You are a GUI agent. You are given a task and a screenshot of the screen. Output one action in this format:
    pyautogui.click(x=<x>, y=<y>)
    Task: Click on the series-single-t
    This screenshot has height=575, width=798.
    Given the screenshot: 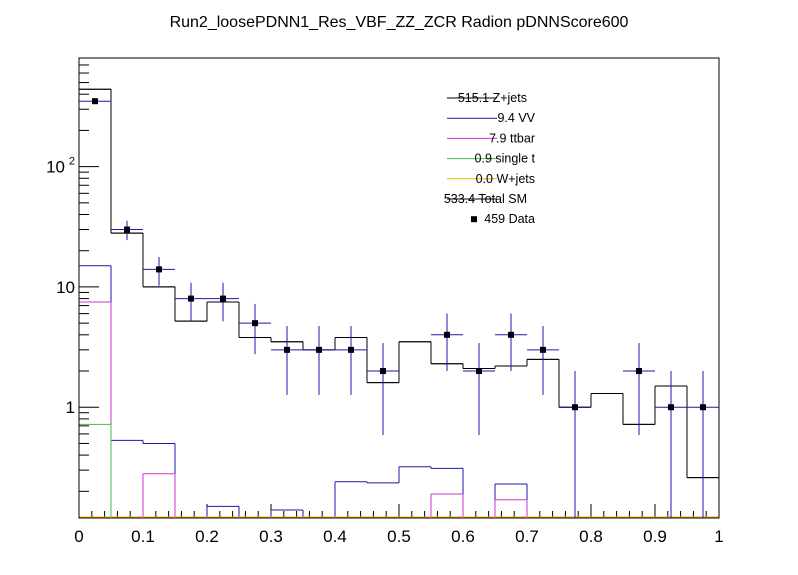 What is the action you would take?
    pyautogui.click(x=95, y=470)
    